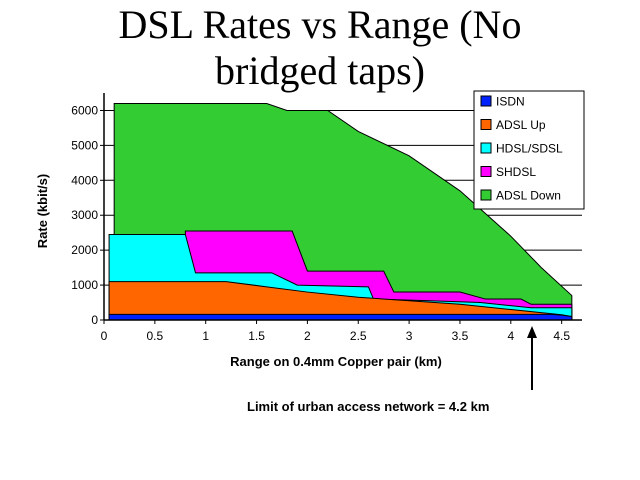  What do you see at coordinates (336, 361) in the screenshot?
I see `x-axis-label: Range on 0.4mm Copper pair (km)` at bounding box center [336, 361].